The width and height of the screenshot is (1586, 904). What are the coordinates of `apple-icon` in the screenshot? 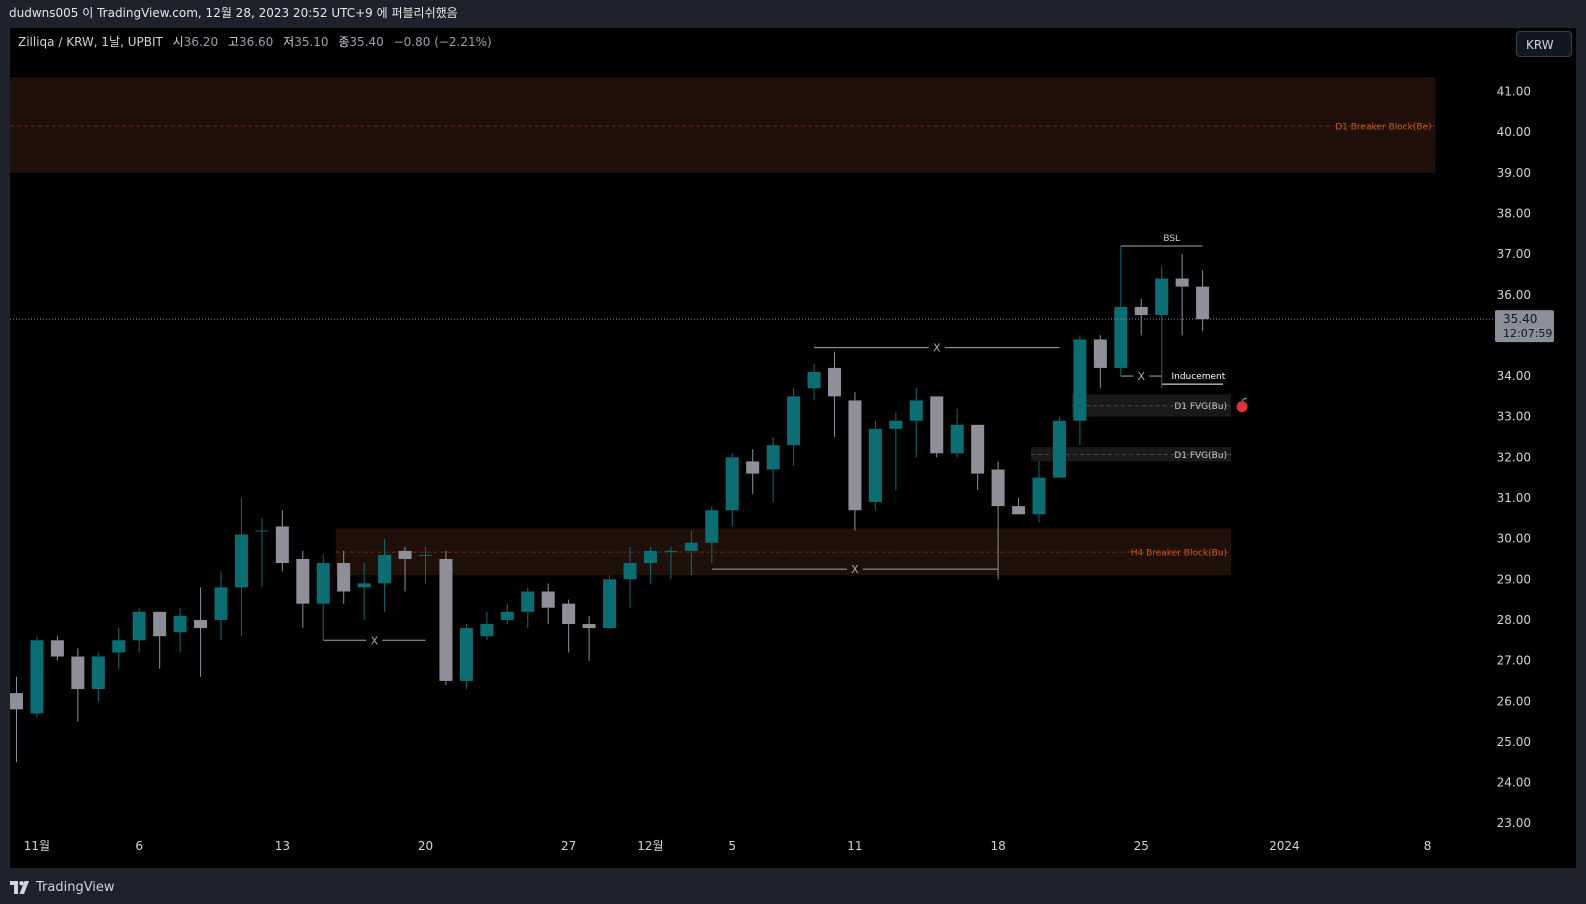 It's located at (1242, 407).